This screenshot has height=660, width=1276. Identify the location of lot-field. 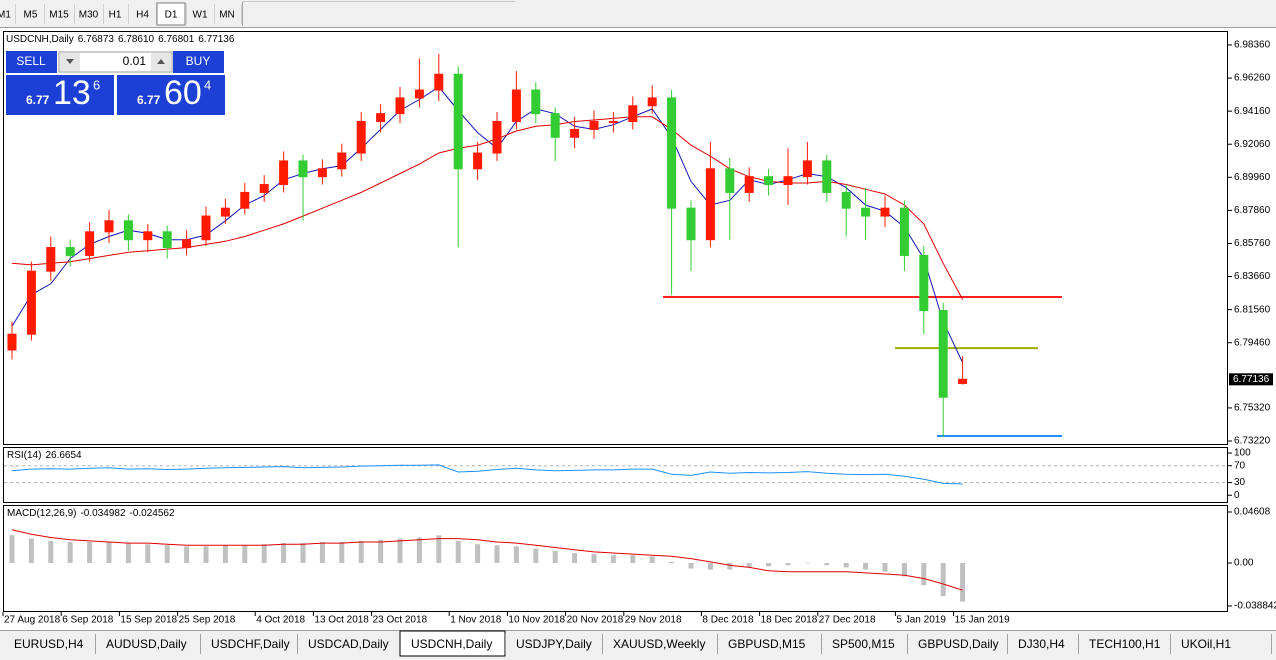
(115, 62).